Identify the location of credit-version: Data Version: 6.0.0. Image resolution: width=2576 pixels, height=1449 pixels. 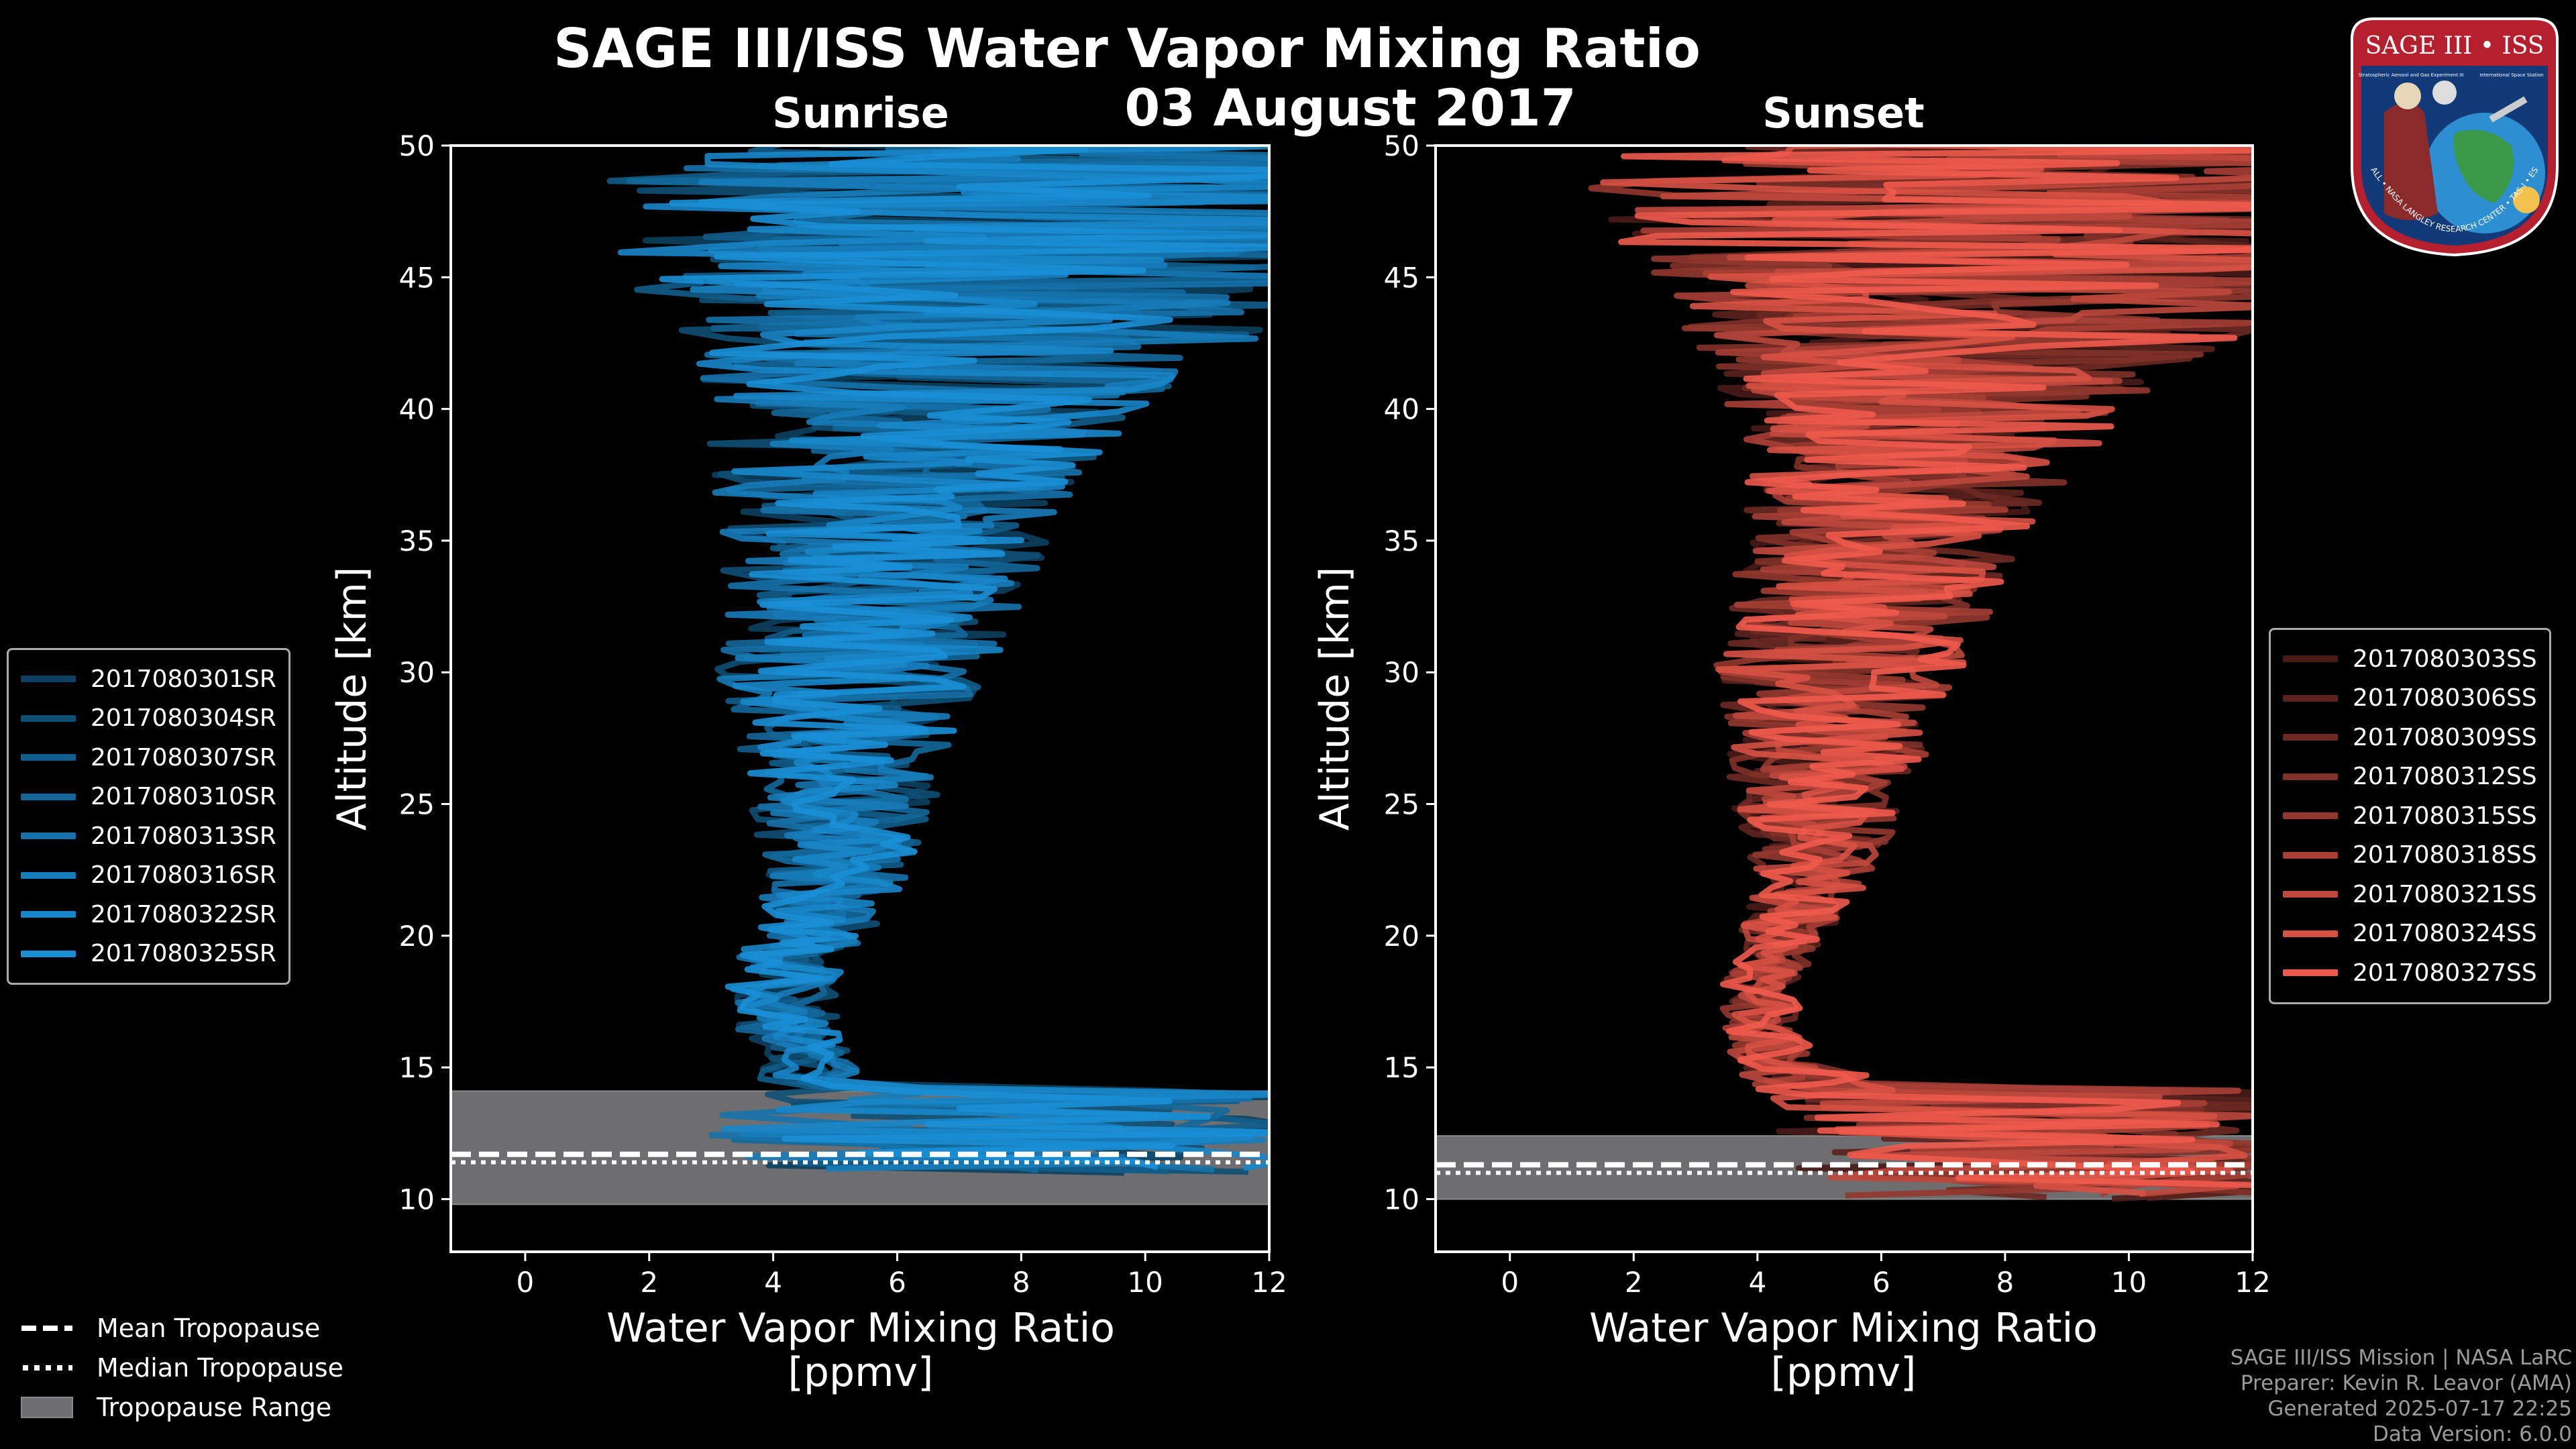
(2472, 1434).